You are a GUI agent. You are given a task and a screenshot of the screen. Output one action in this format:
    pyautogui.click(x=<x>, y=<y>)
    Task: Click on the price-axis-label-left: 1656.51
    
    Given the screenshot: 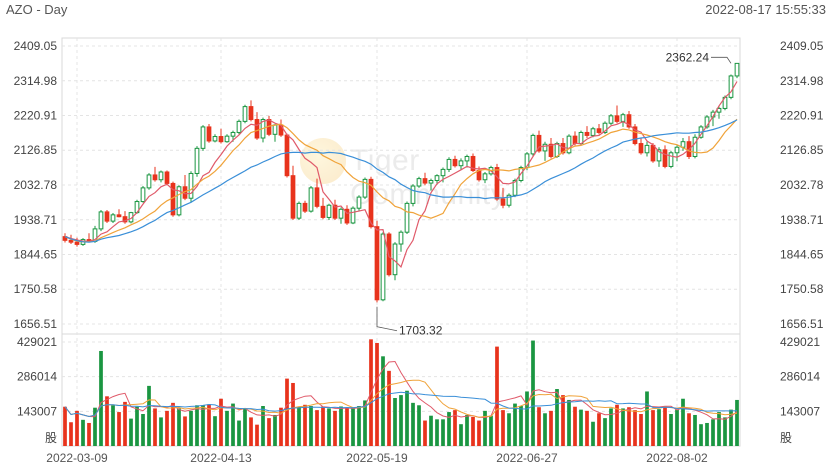 What is the action you would take?
    pyautogui.click(x=36, y=324)
    